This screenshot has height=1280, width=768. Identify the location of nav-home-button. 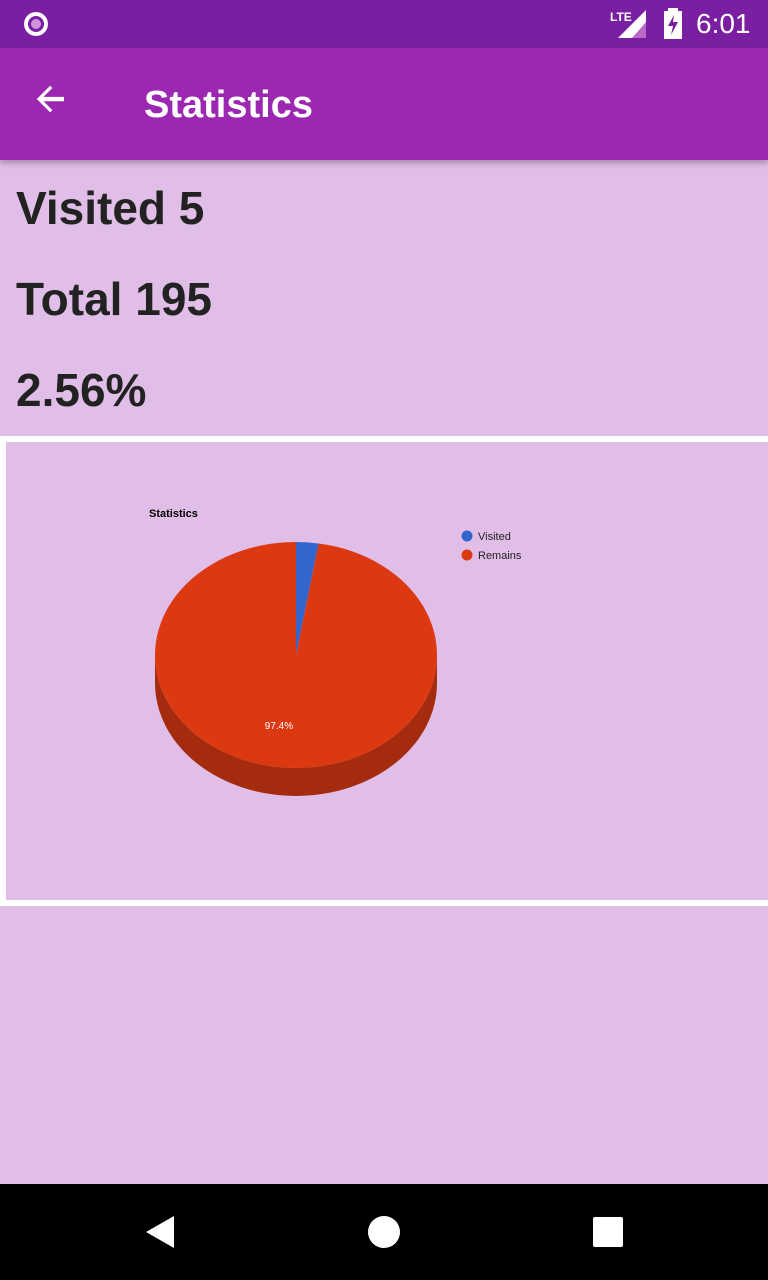
(384, 1232).